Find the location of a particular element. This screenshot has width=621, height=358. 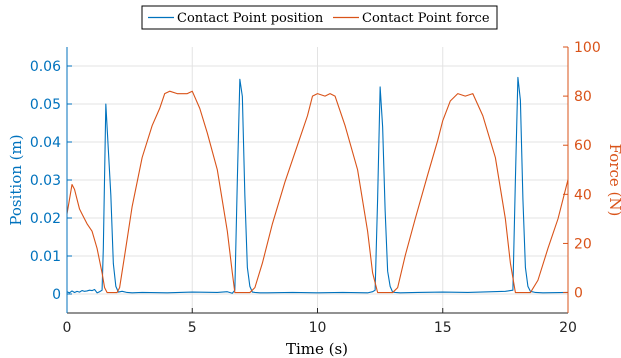

y-left-tick-label: 0 is located at coordinates (56, 295).